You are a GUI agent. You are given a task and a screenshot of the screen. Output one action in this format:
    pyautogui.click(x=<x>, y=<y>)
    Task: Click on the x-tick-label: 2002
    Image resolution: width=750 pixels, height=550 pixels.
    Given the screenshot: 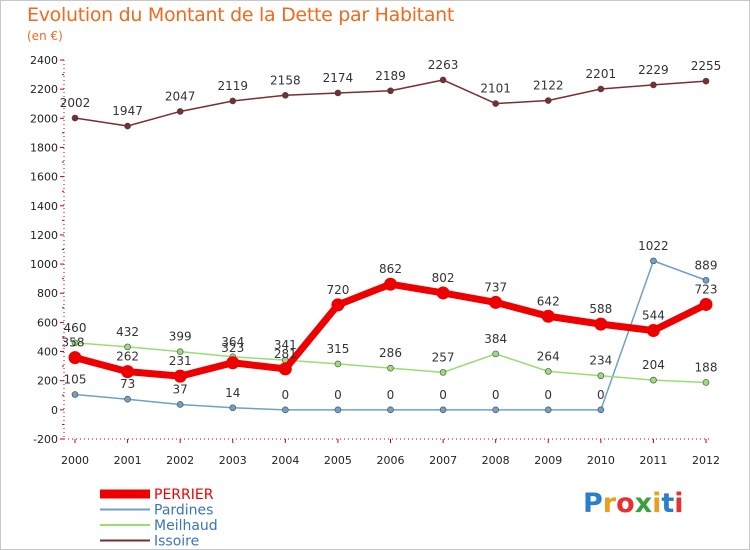 What is the action you would take?
    pyautogui.click(x=180, y=460)
    